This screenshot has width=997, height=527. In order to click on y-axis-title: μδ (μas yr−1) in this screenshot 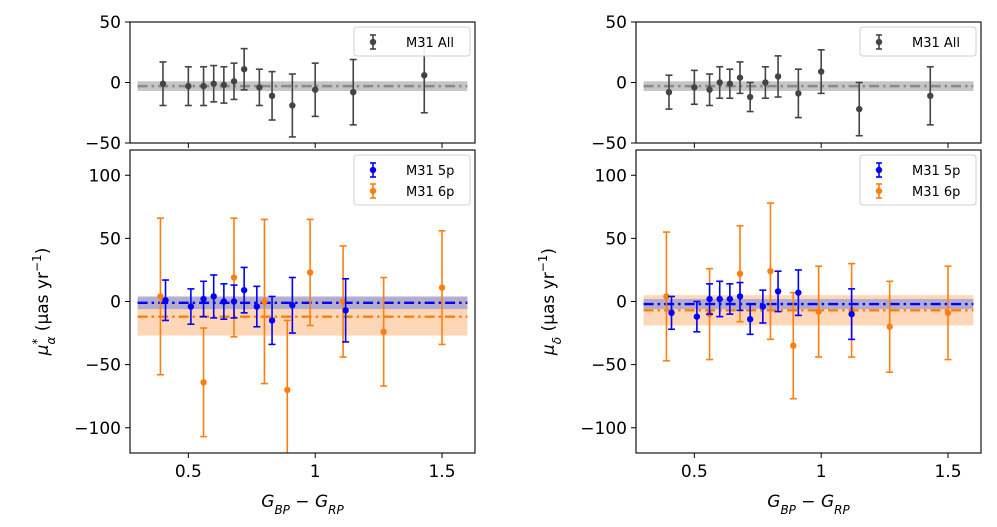, I will do `click(550, 302)`.